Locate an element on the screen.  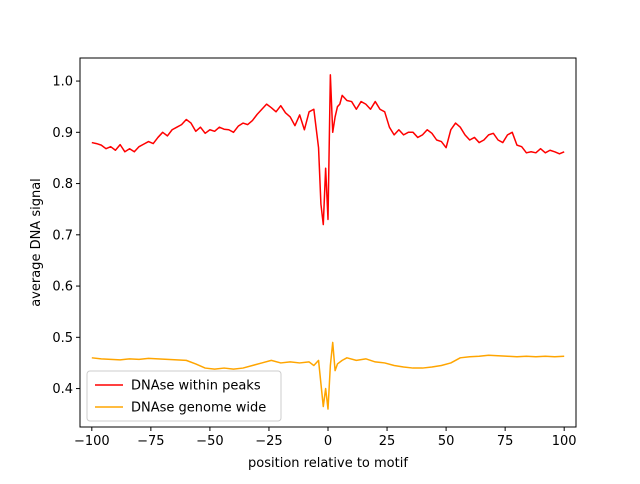
legend-label-2: DNAse genome wide is located at coordinates (198, 408).